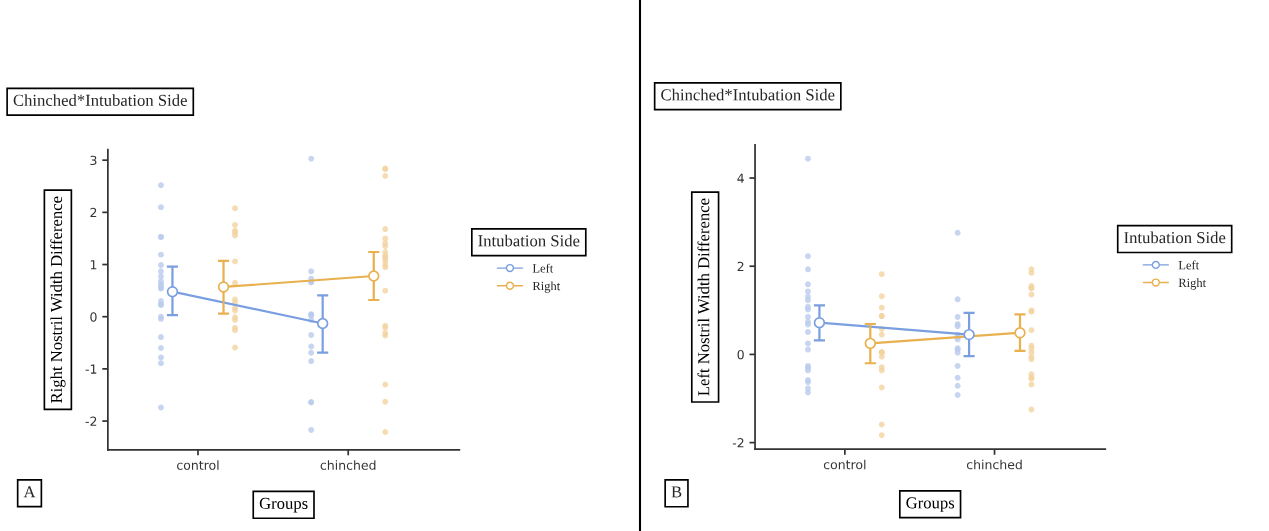  I want to click on y-tick-label: 3, so click(93, 160).